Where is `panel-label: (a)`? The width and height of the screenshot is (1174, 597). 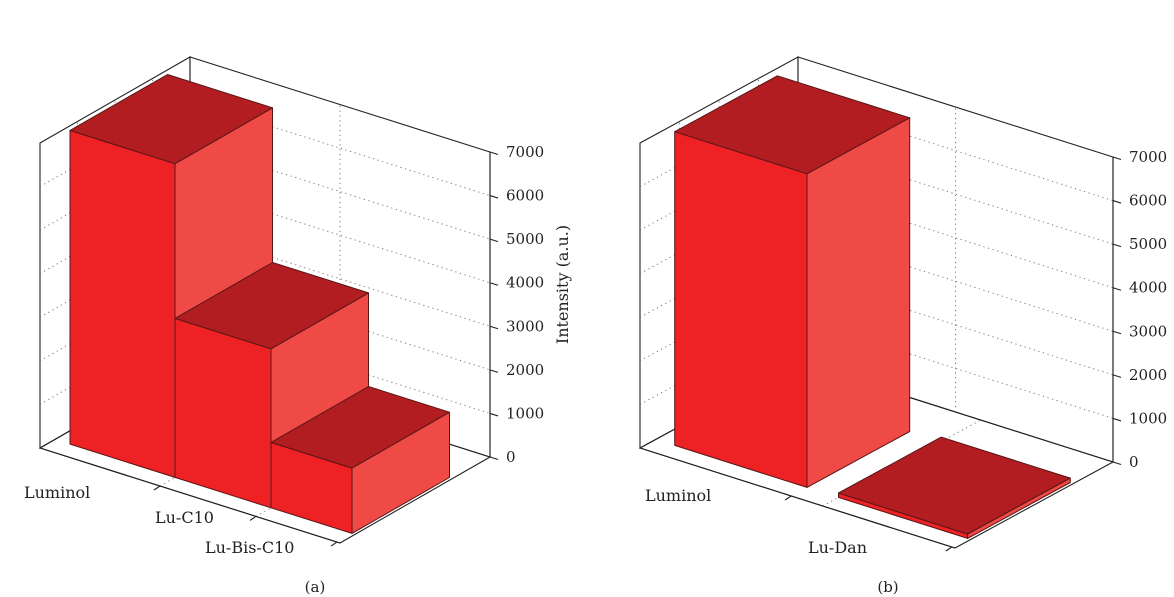 panel-label: (a) is located at coordinates (315, 587).